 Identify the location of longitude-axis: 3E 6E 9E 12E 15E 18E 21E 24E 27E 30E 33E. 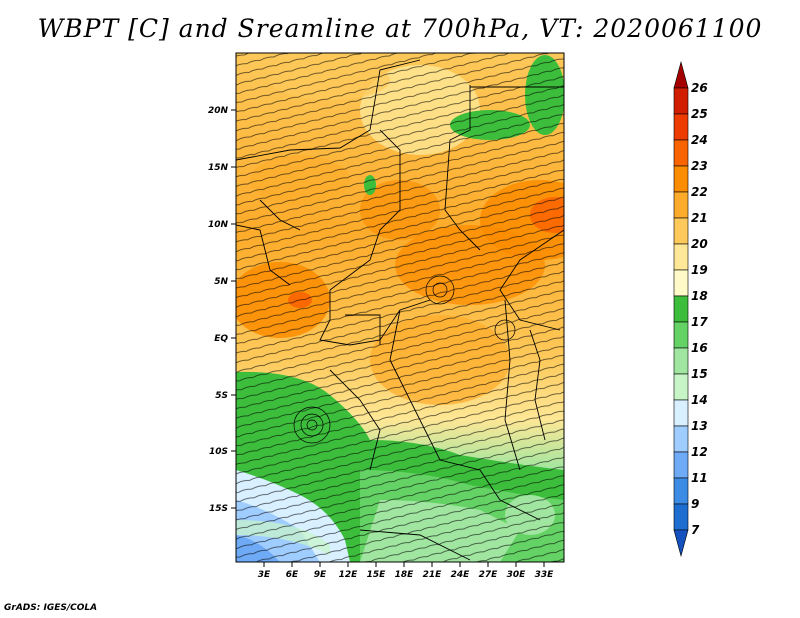
(406, 571).